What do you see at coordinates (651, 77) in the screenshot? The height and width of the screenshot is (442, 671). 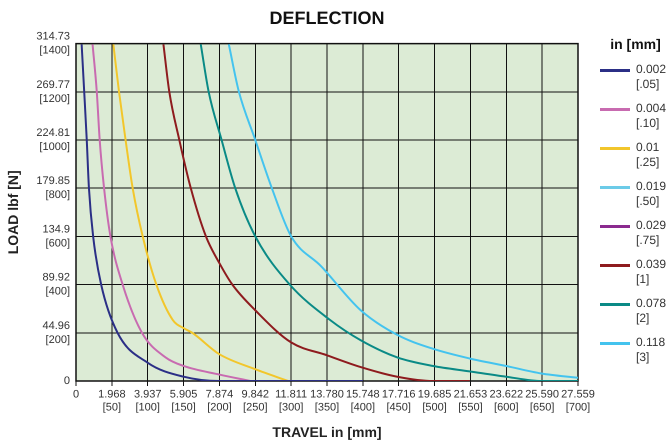 I see `legend-label: 0.002 [.05]` at bounding box center [651, 77].